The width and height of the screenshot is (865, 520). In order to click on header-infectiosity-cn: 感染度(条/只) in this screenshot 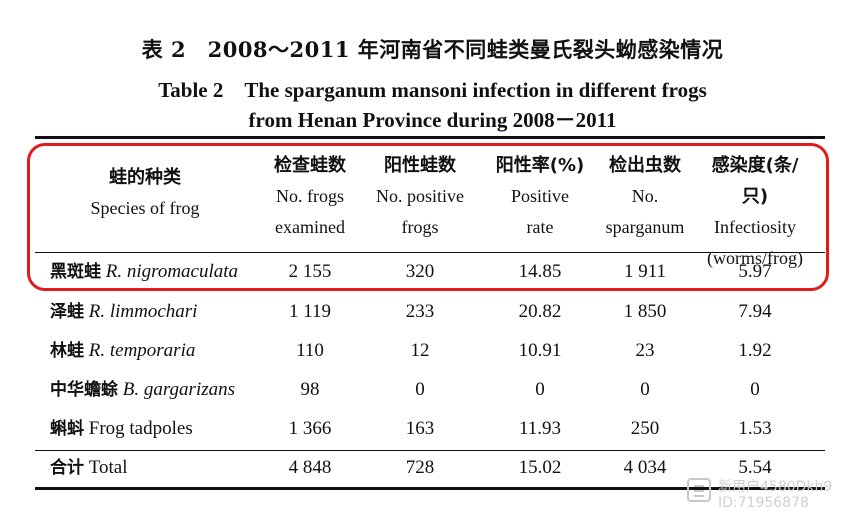, I will do `click(755, 181)`.